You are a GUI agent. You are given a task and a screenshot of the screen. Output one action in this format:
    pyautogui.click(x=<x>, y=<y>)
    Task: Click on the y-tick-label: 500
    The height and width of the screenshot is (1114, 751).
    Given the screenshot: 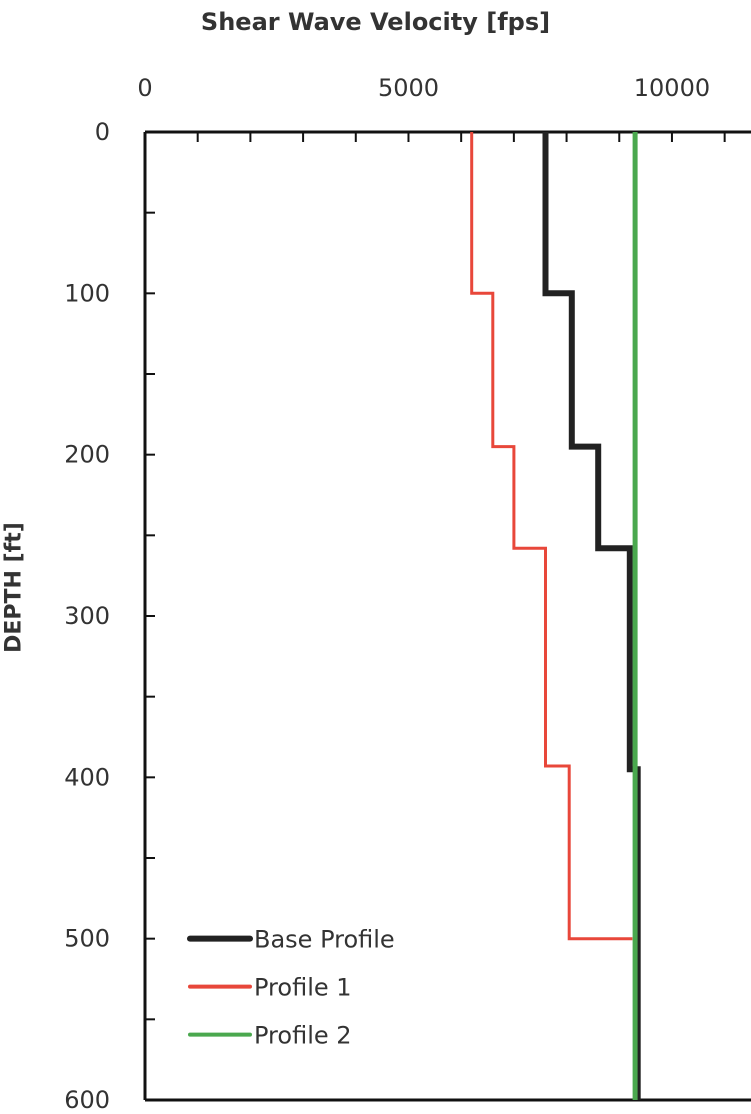 What is the action you would take?
    pyautogui.click(x=87, y=939)
    